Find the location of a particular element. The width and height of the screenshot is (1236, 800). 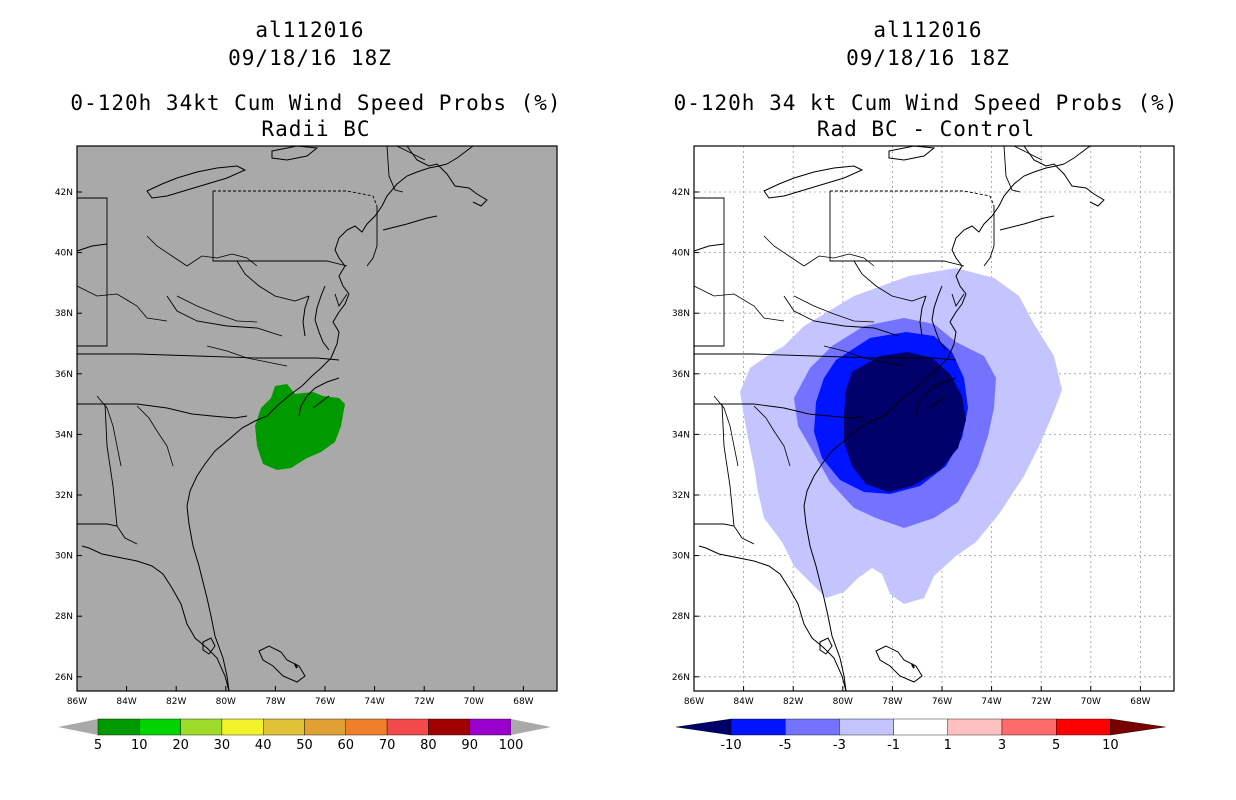

right-product-subtitle: Rad BC - Control is located at coordinates (926, 129).